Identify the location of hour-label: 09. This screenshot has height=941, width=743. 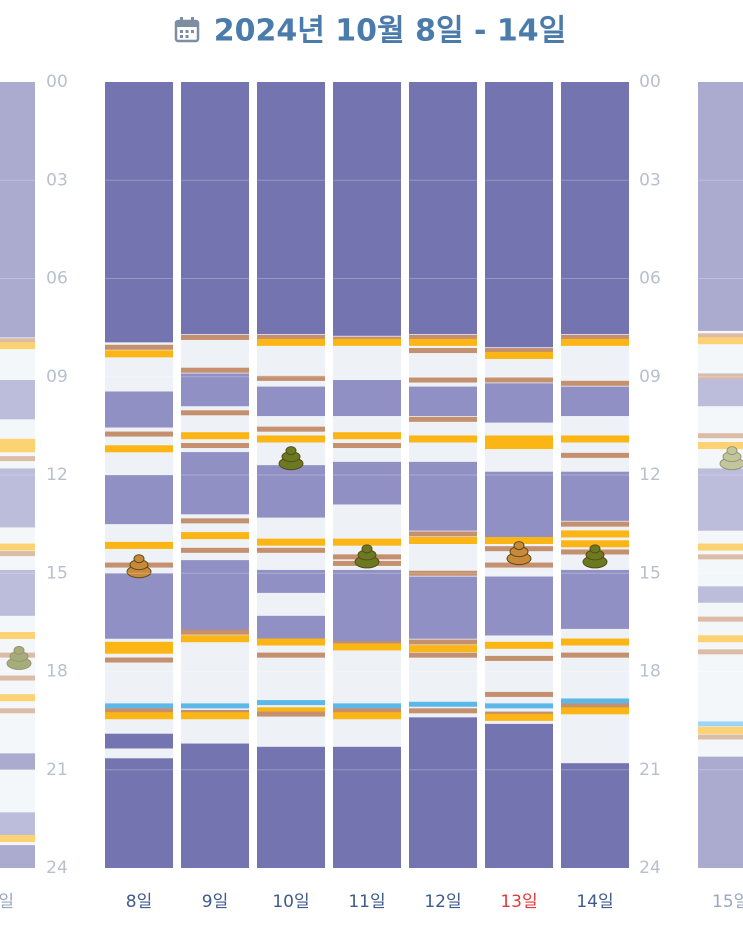
(57, 377).